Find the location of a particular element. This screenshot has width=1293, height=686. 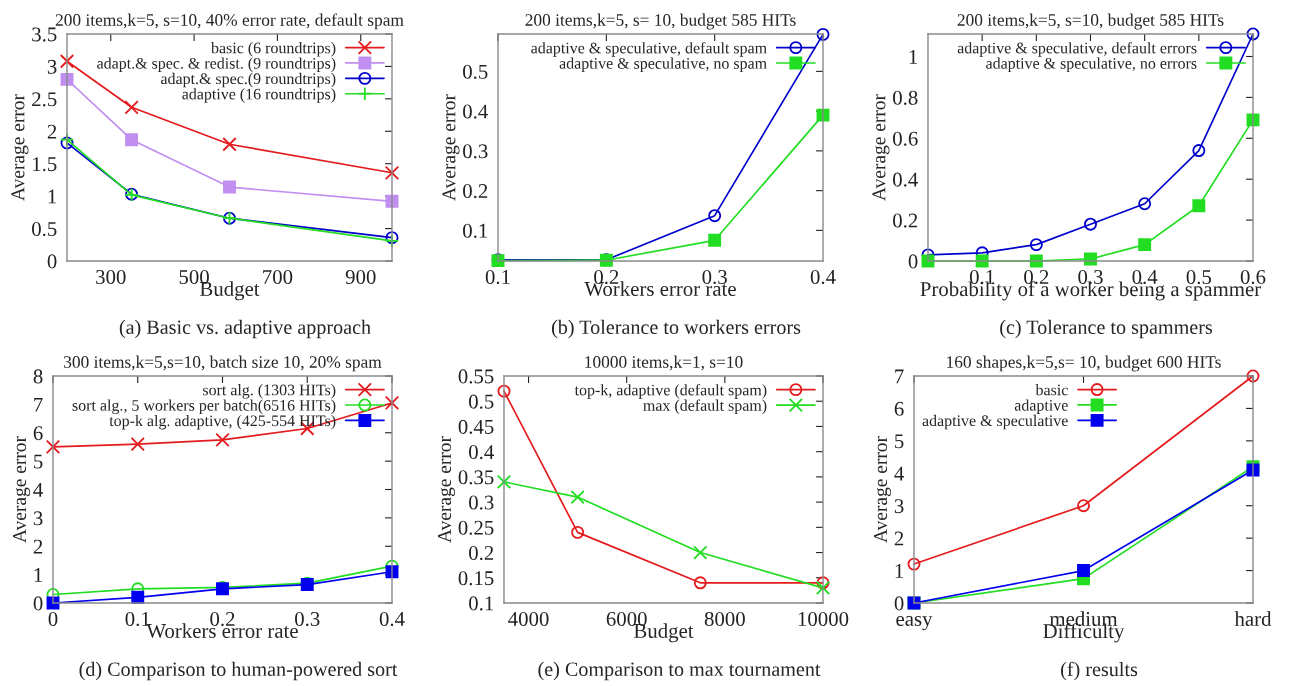

legend-label: top-k, adaptive (default spam) is located at coordinates (670, 391).